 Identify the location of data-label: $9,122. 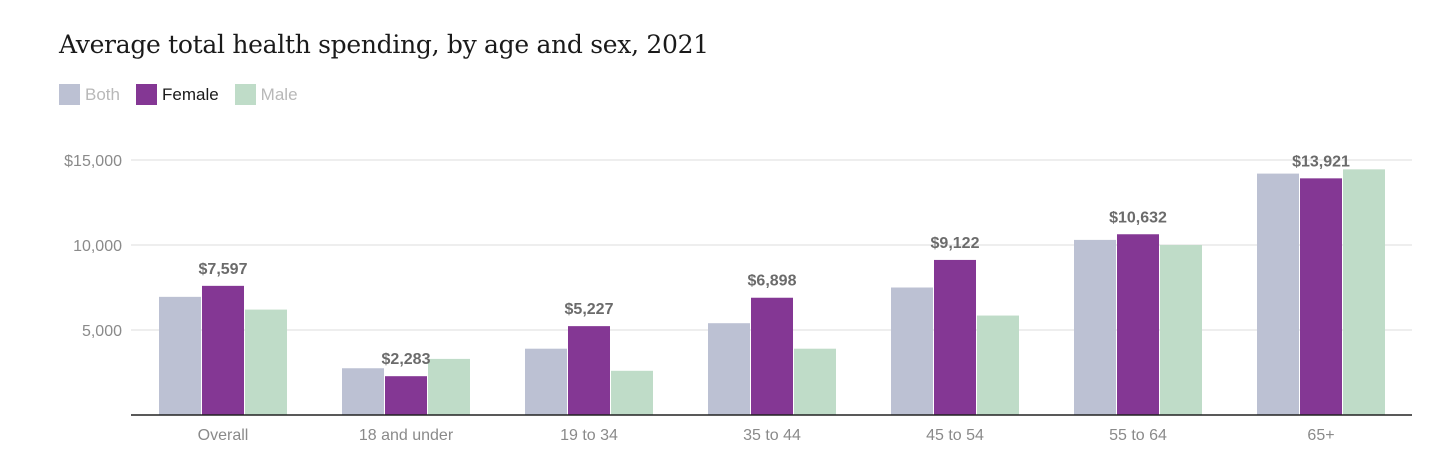
(955, 243).